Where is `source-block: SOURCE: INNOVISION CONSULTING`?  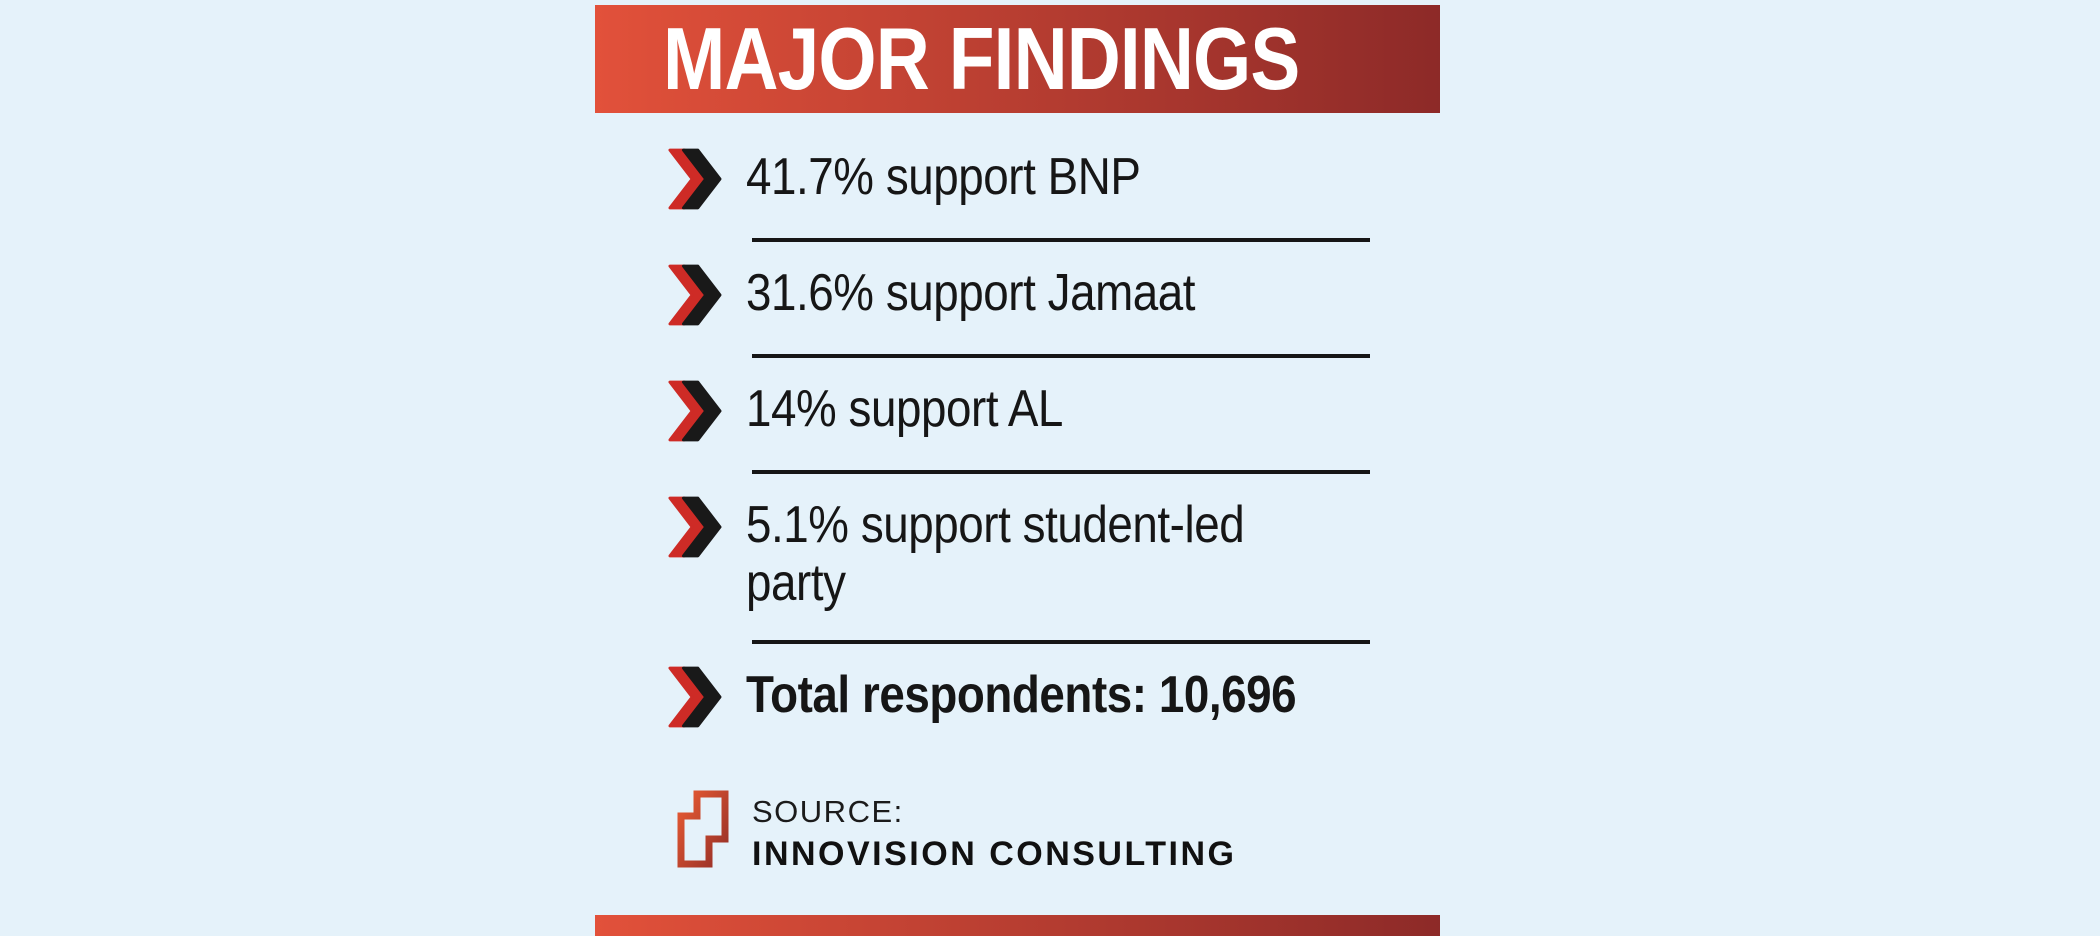 source-block: SOURCE: INNOVISION CONSULTING is located at coordinates (1017, 833).